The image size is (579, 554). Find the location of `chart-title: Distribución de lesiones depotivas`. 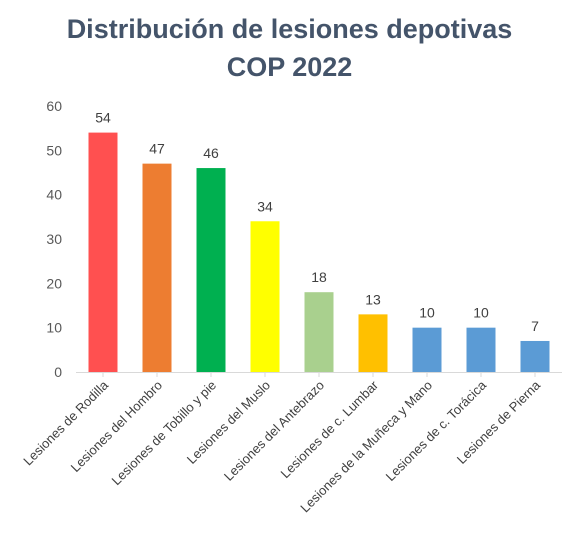

chart-title: Distribución de lesiones depotivas is located at coordinates (289, 29).